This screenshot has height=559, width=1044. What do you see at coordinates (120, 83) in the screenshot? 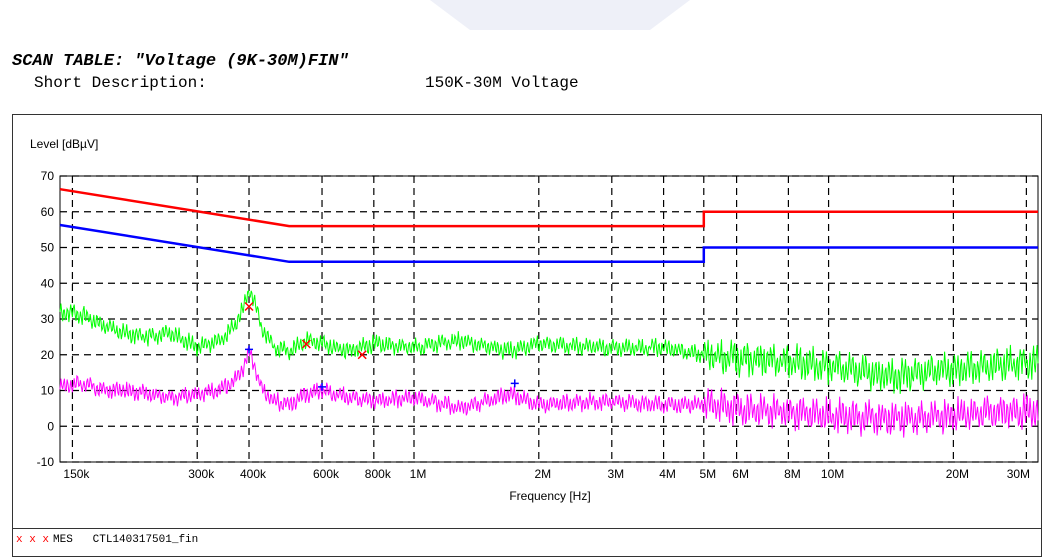
I see `short-description-label: Short Description:` at bounding box center [120, 83].